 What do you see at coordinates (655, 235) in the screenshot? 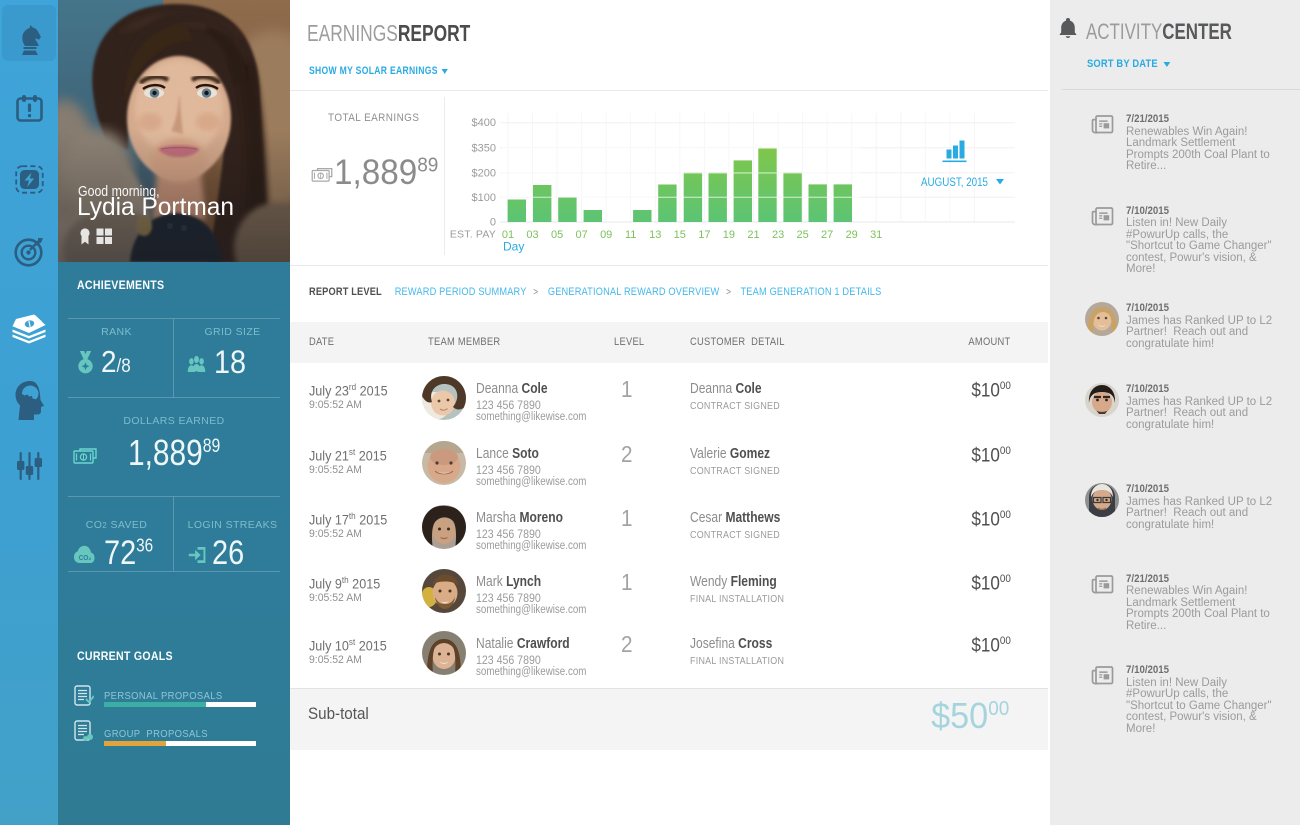
I see `svg-text: 13` at bounding box center [655, 235].